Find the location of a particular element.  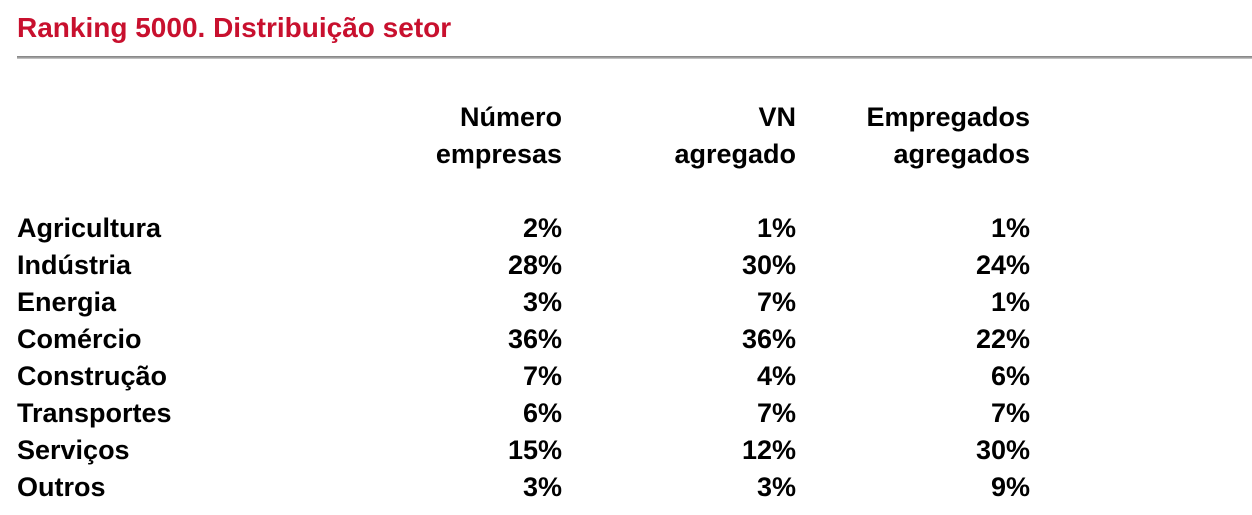

cell-numero-empresas: 36% is located at coordinates (534, 339).